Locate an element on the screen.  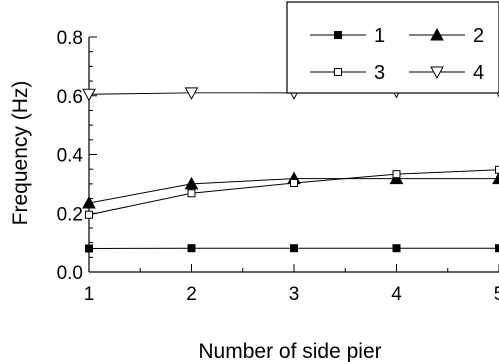
y-tick-label: 0.8 is located at coordinates (70, 38).